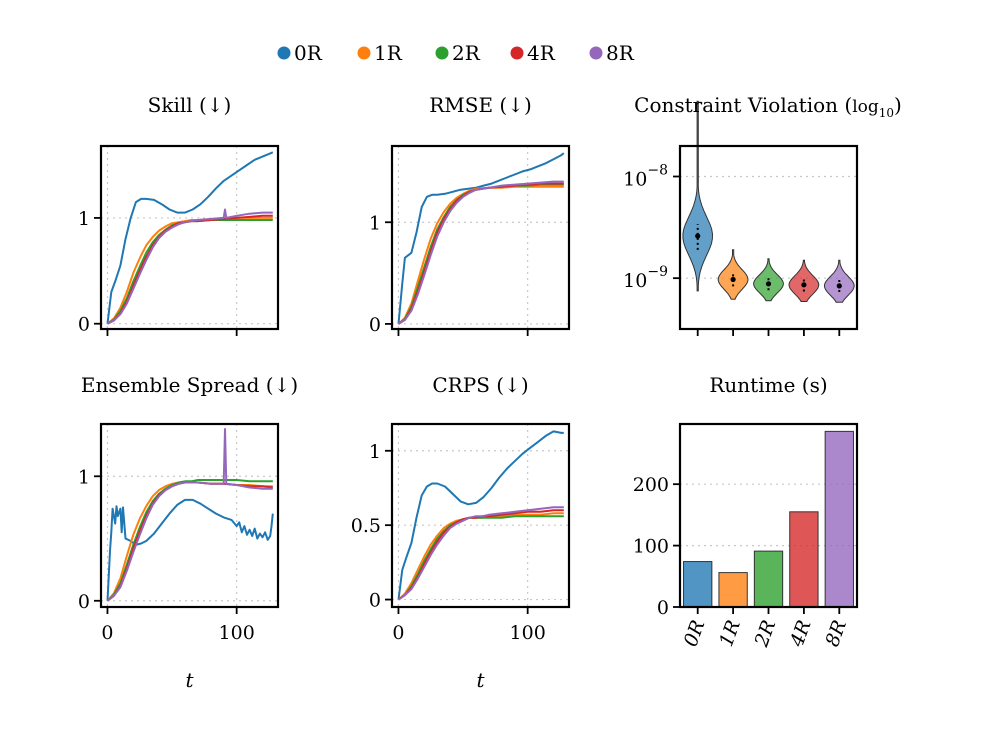 The image size is (998, 743). I want to click on crps-title: CRPS (↓), so click(480, 385).